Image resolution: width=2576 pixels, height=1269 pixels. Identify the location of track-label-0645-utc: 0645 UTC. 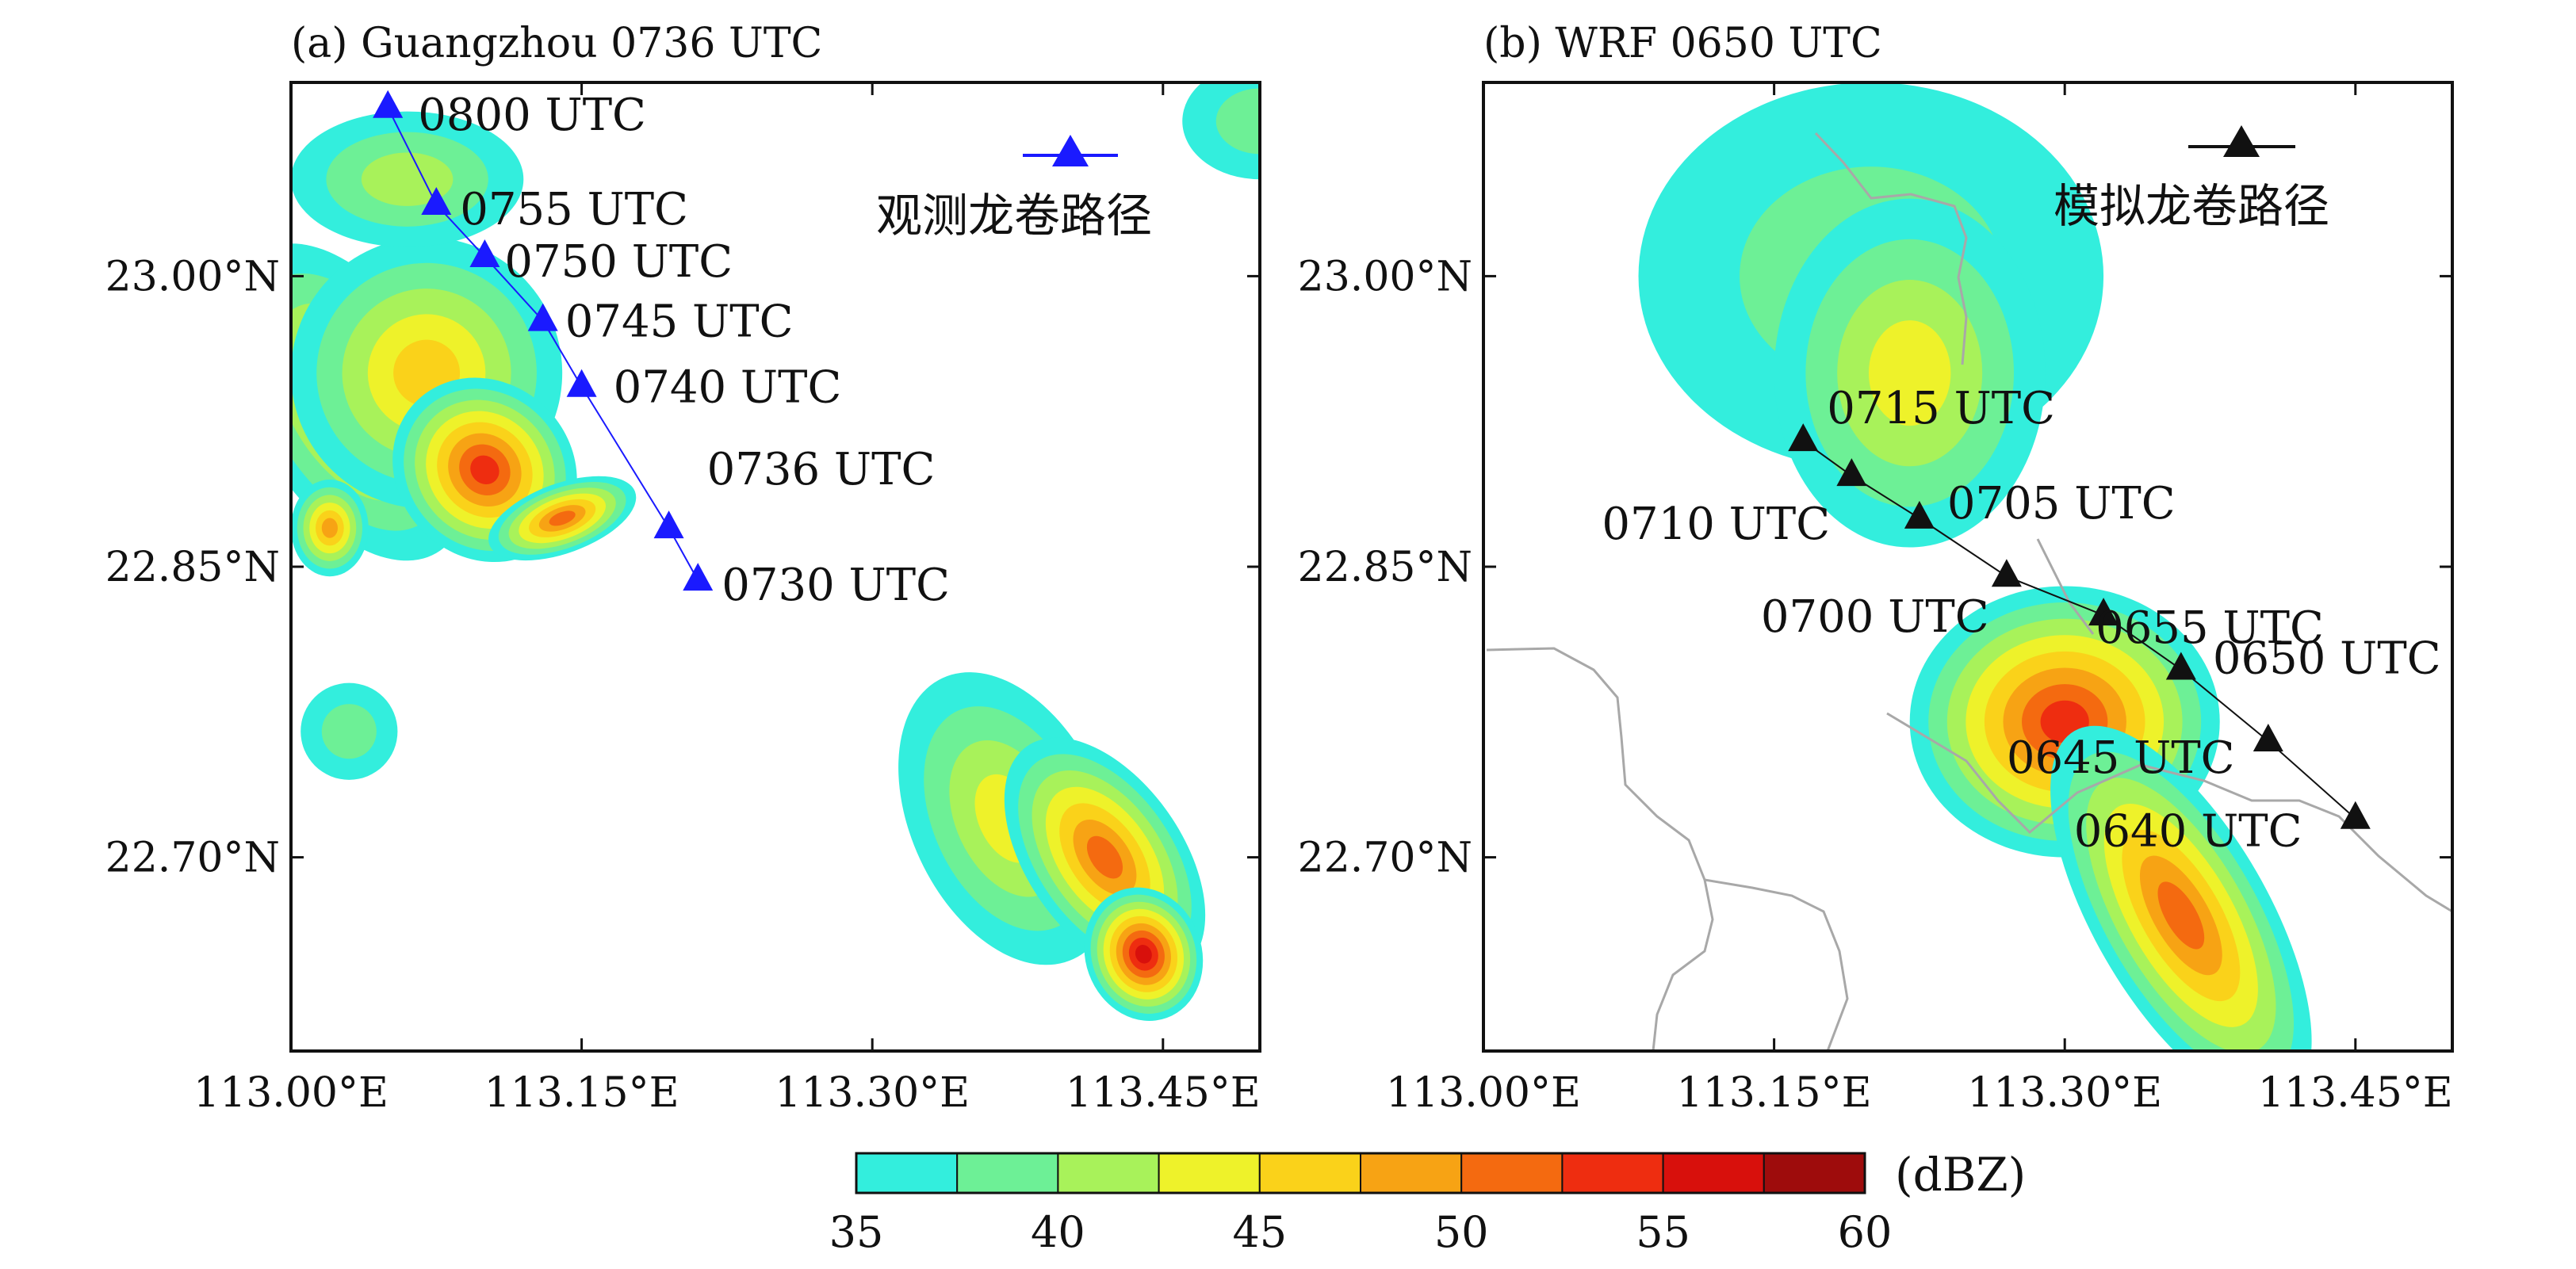
(2121, 758).